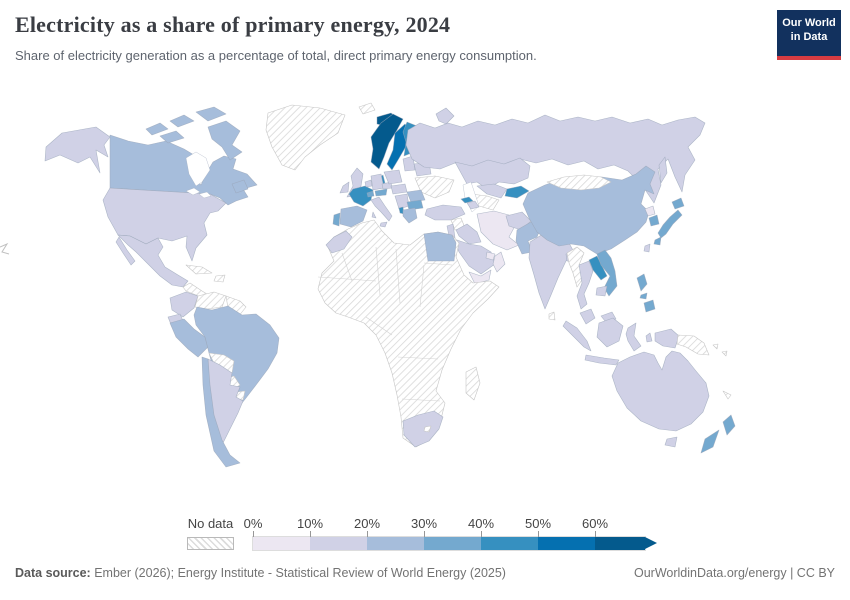  What do you see at coordinates (720, 350) in the screenshot?
I see `country-solomon-islands` at bounding box center [720, 350].